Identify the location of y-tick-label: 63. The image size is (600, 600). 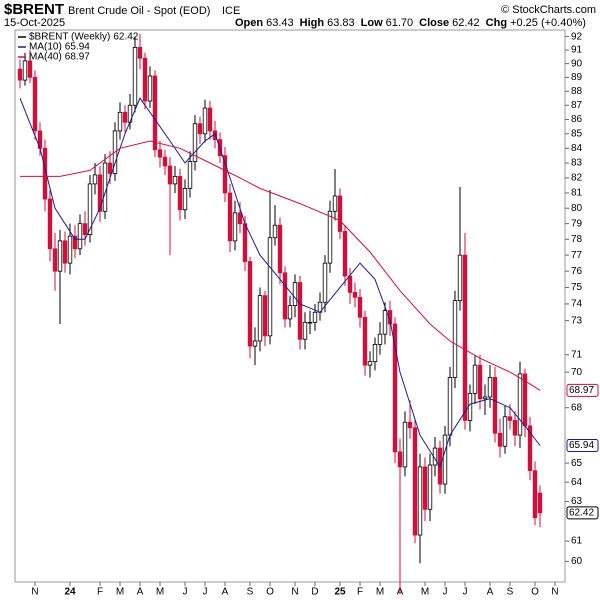
(577, 501).